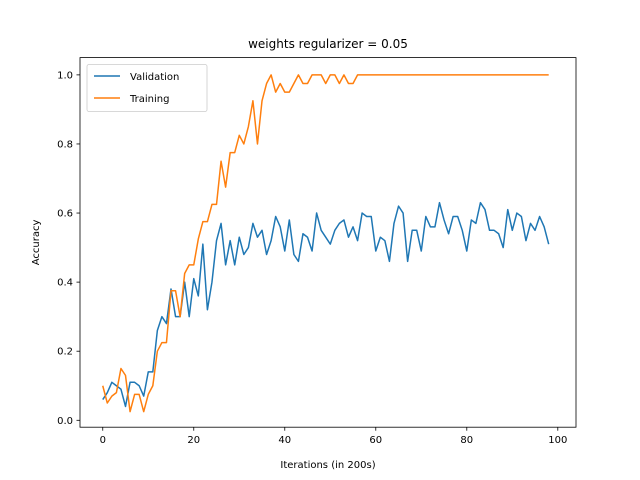 This screenshot has height=480, width=640. What do you see at coordinates (193, 440) in the screenshot?
I see `x-tick-label: 20` at bounding box center [193, 440].